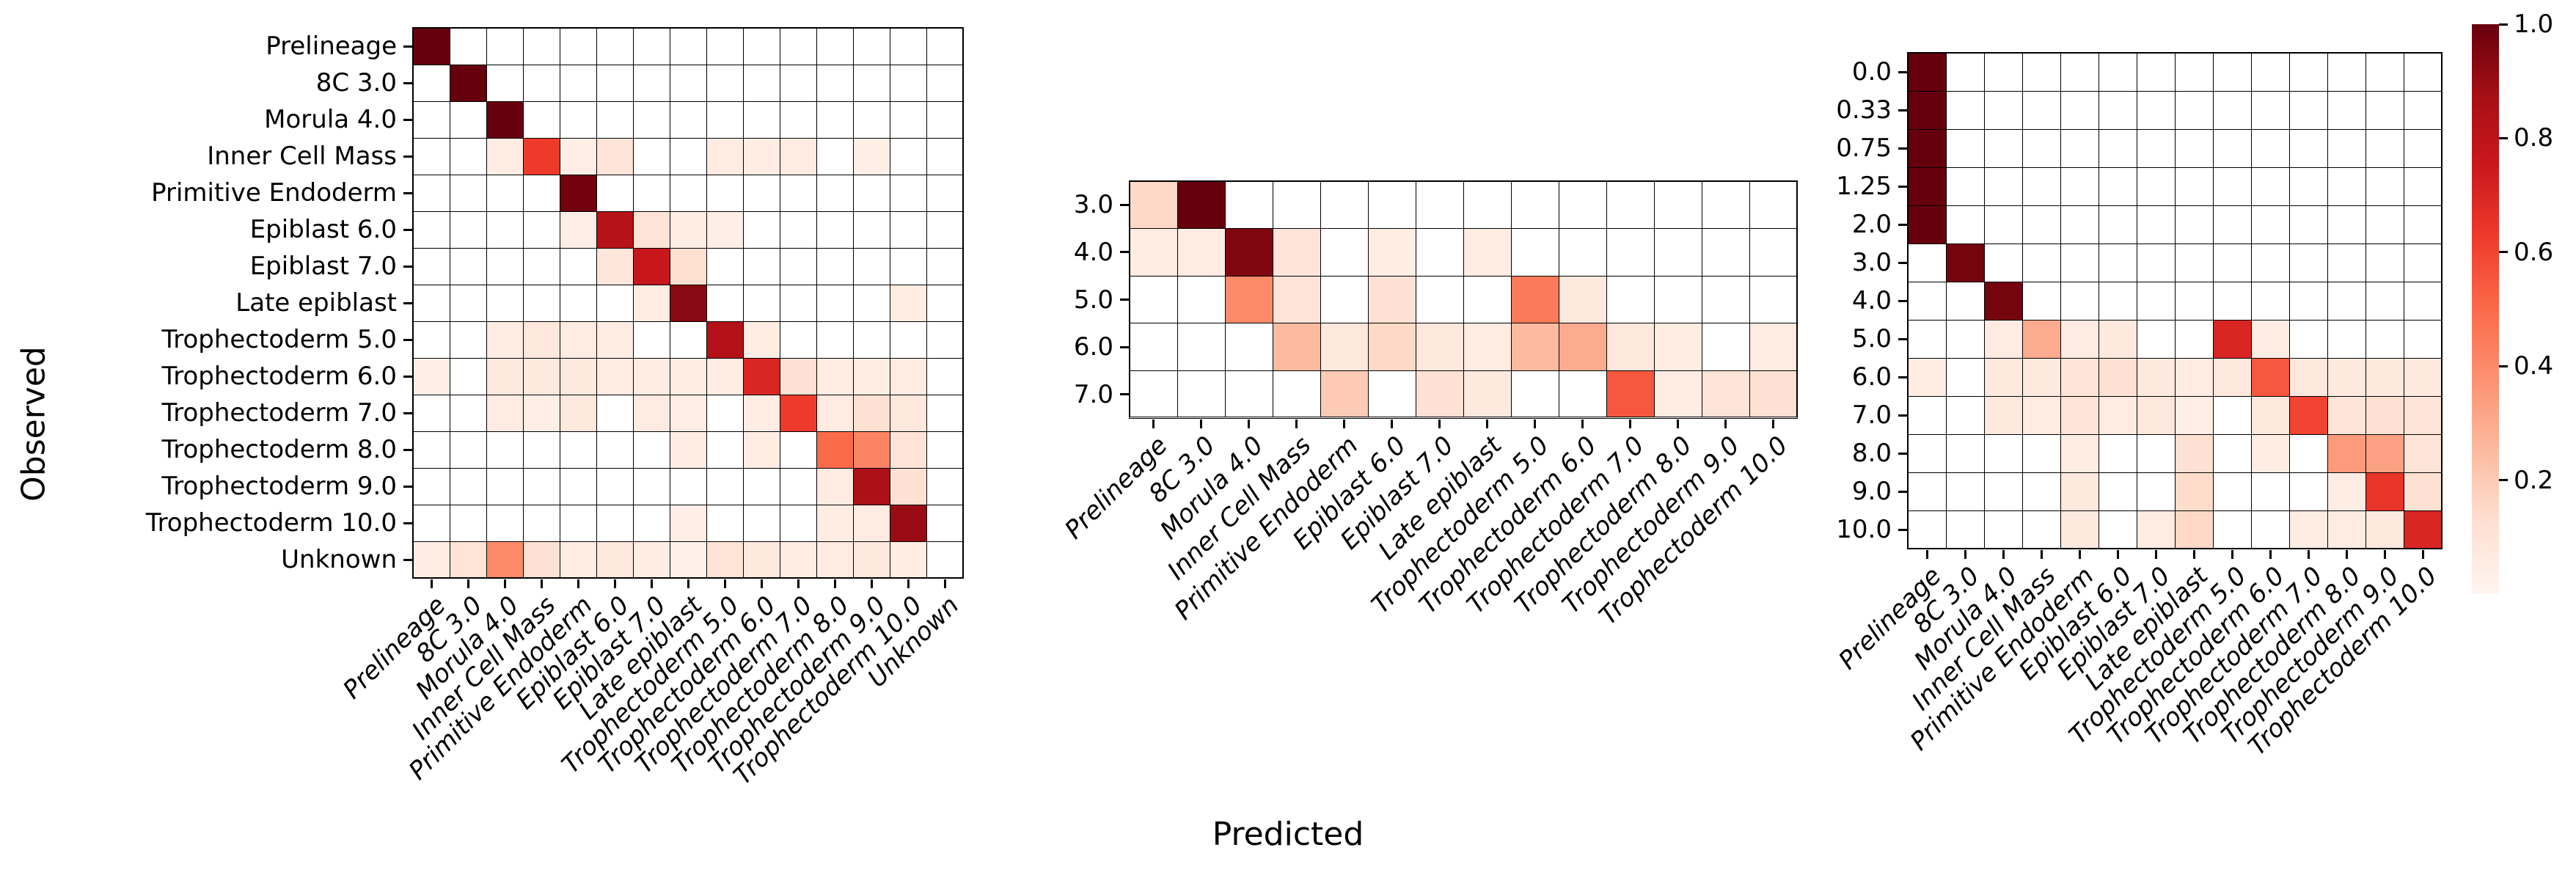 The image size is (2576, 875). What do you see at coordinates (2503, 137) in the screenshot?
I see `colorbar-tickmark` at bounding box center [2503, 137].